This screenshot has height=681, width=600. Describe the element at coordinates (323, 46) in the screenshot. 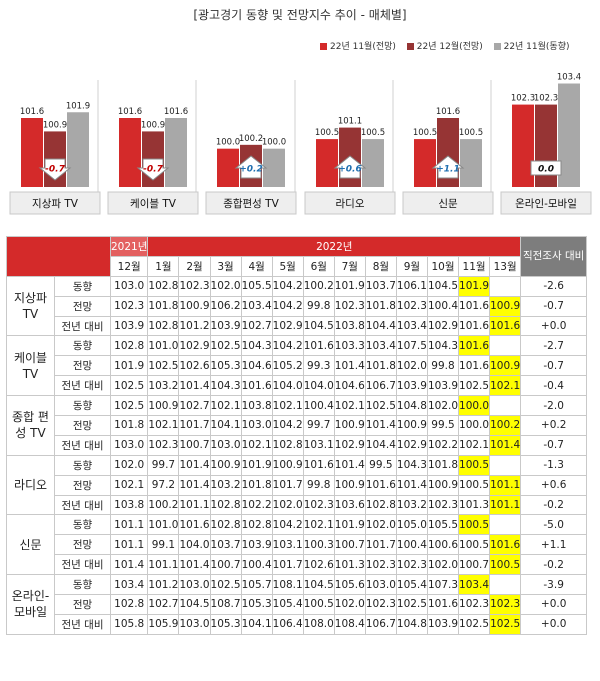

I see `legend-swatch-red` at that location.